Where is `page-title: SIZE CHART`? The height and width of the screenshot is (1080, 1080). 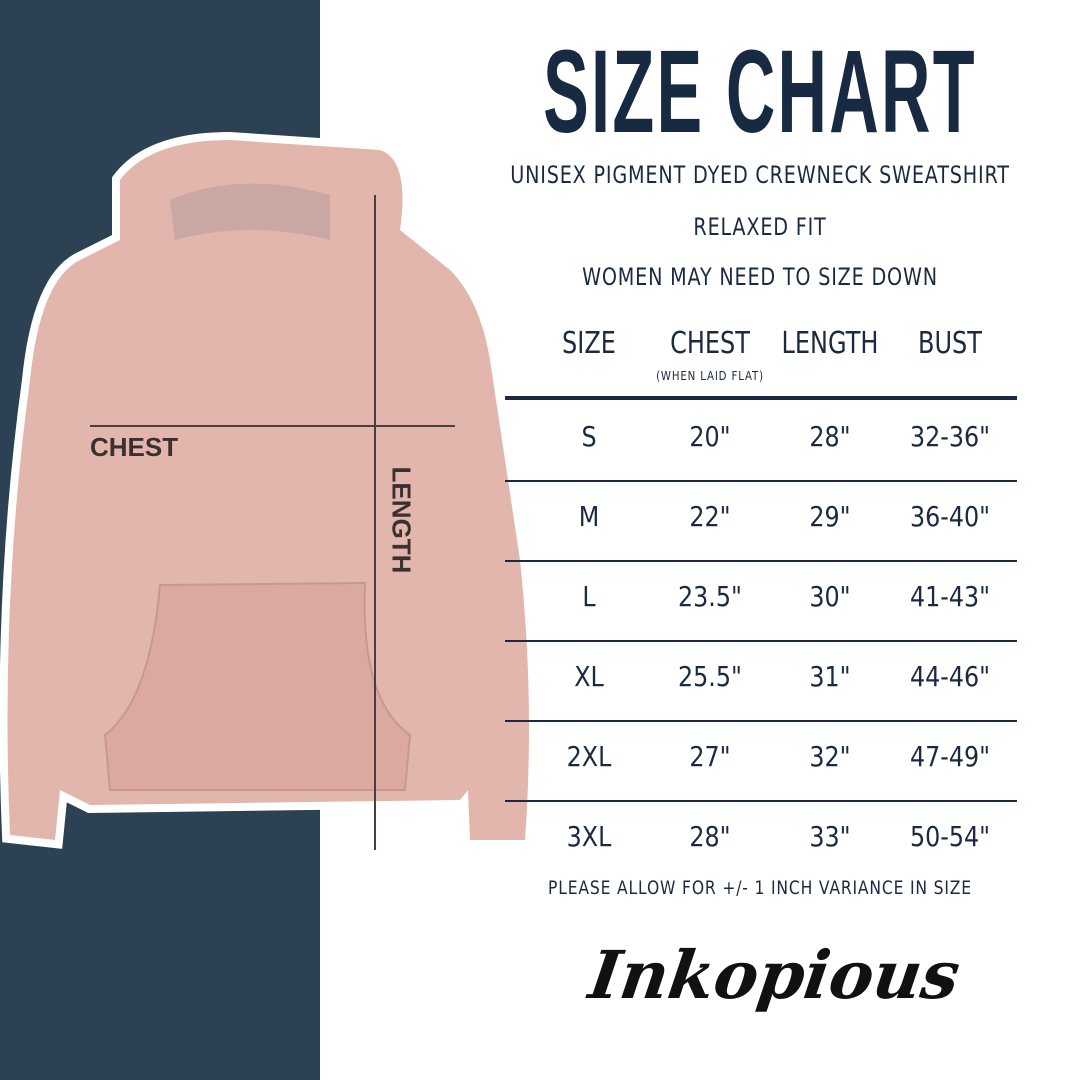 page-title: SIZE CHART is located at coordinates (760, 92).